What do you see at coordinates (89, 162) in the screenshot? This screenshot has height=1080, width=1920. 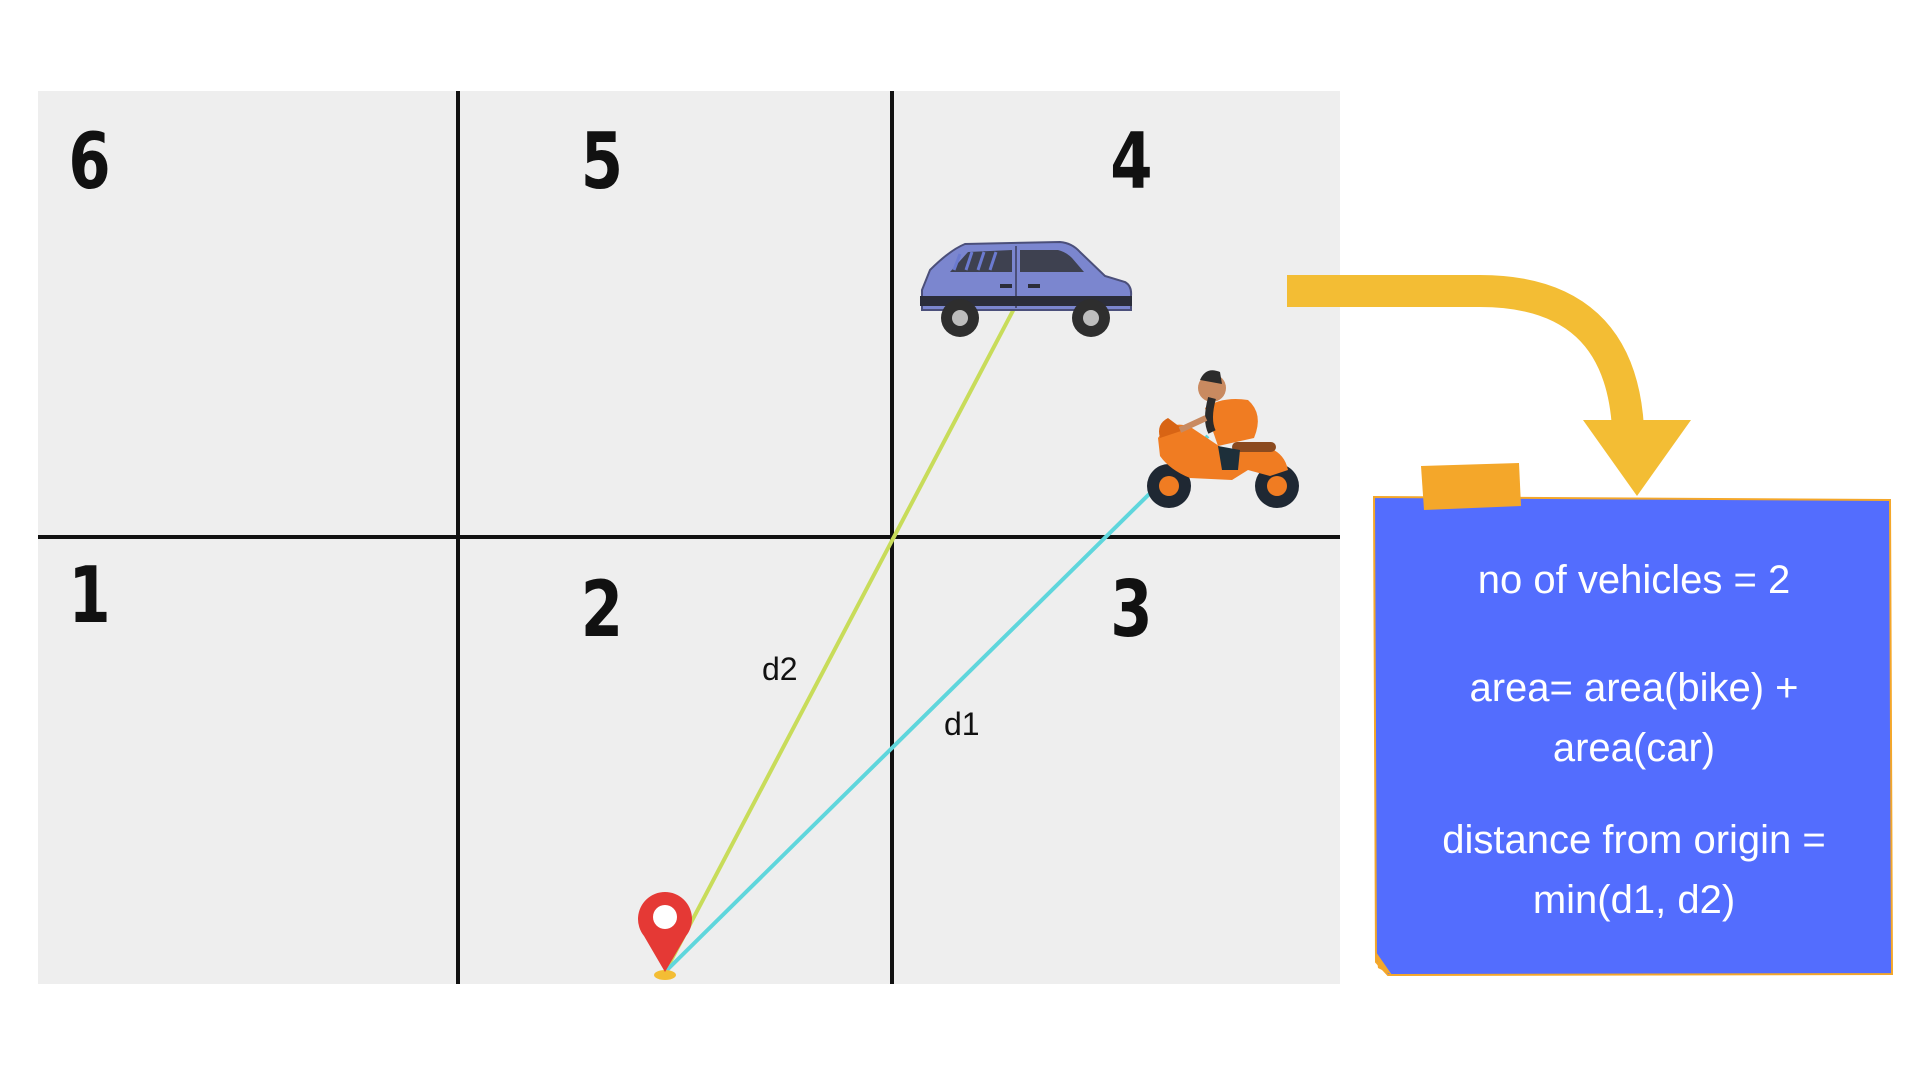 I see `zone-label-6: 6` at bounding box center [89, 162].